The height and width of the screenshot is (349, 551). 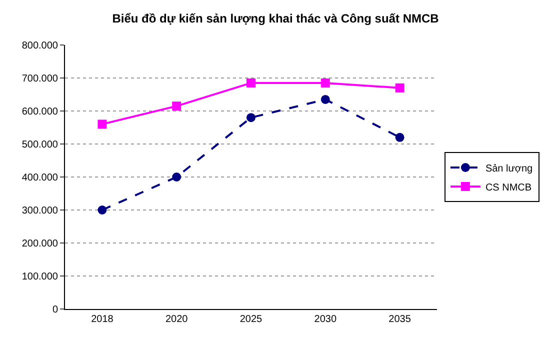 I want to click on x-tick-label: 2035, so click(x=400, y=319).